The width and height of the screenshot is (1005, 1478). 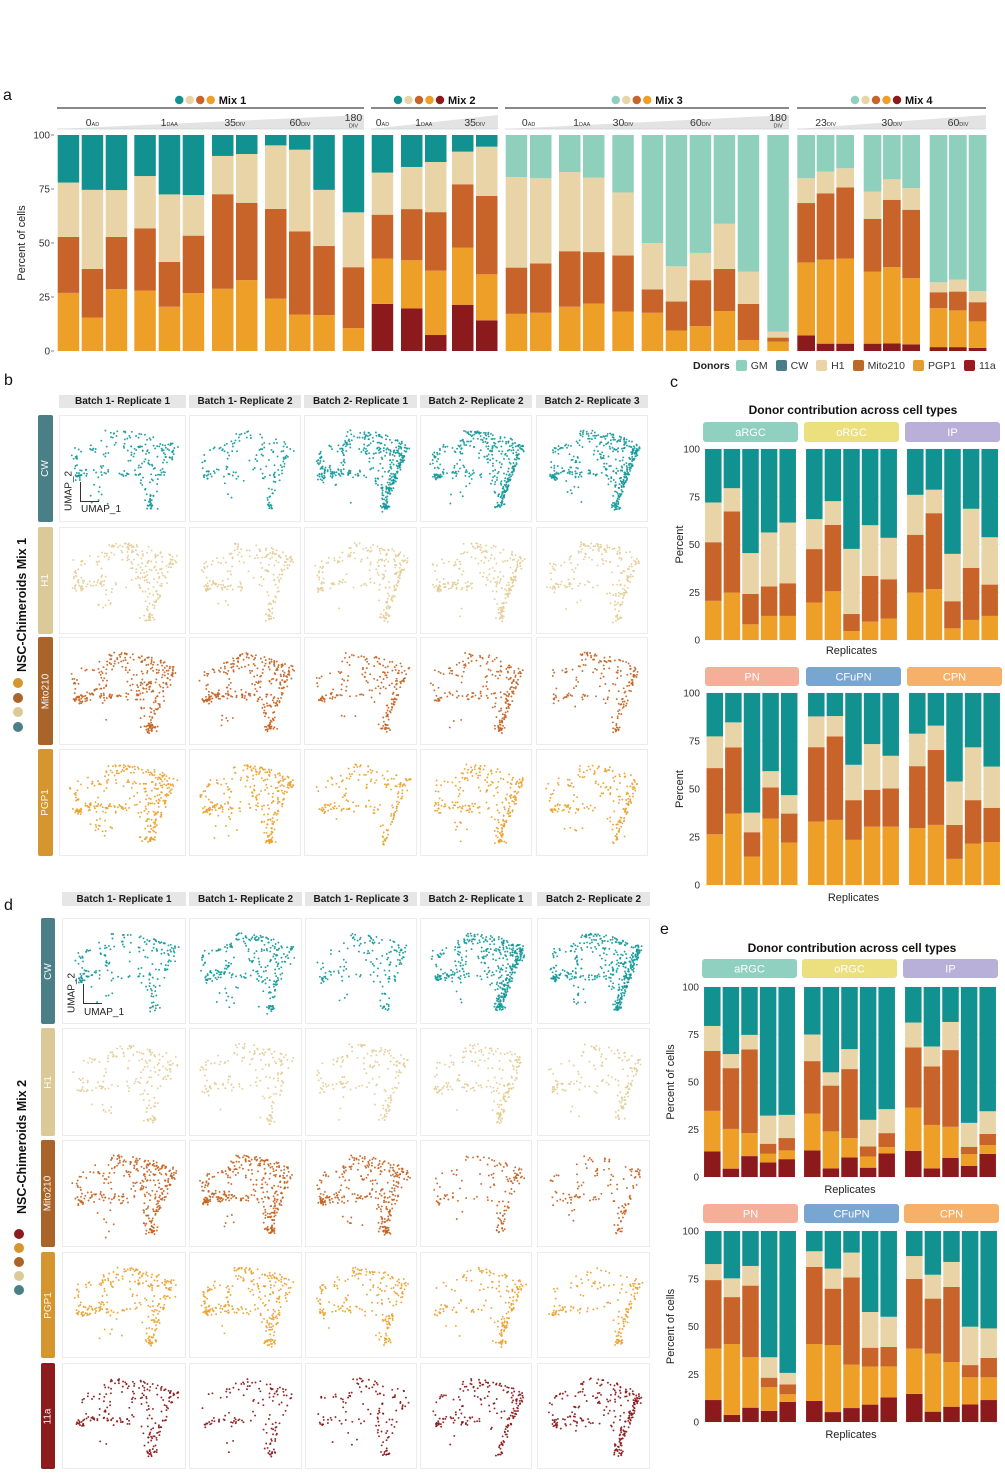 What do you see at coordinates (245, 401) in the screenshot?
I see `column-header-strip: Batch 1- Replicate 2` at bounding box center [245, 401].